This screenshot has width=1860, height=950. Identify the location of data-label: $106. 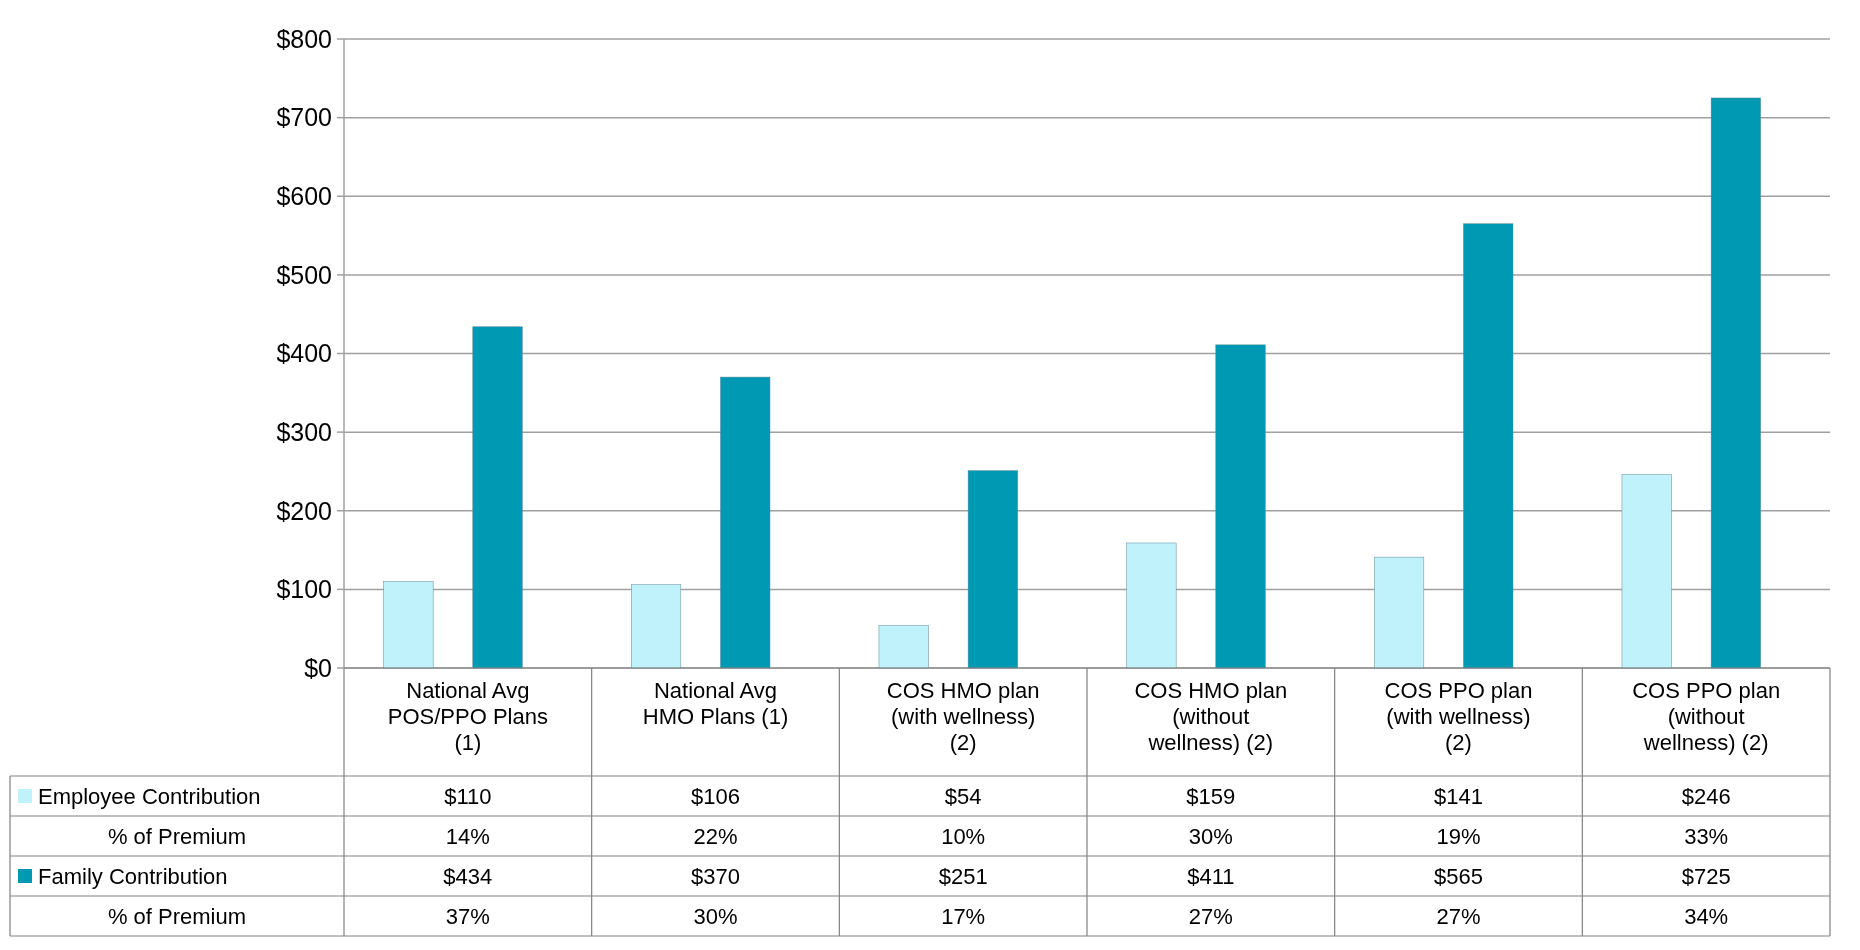
(715, 796).